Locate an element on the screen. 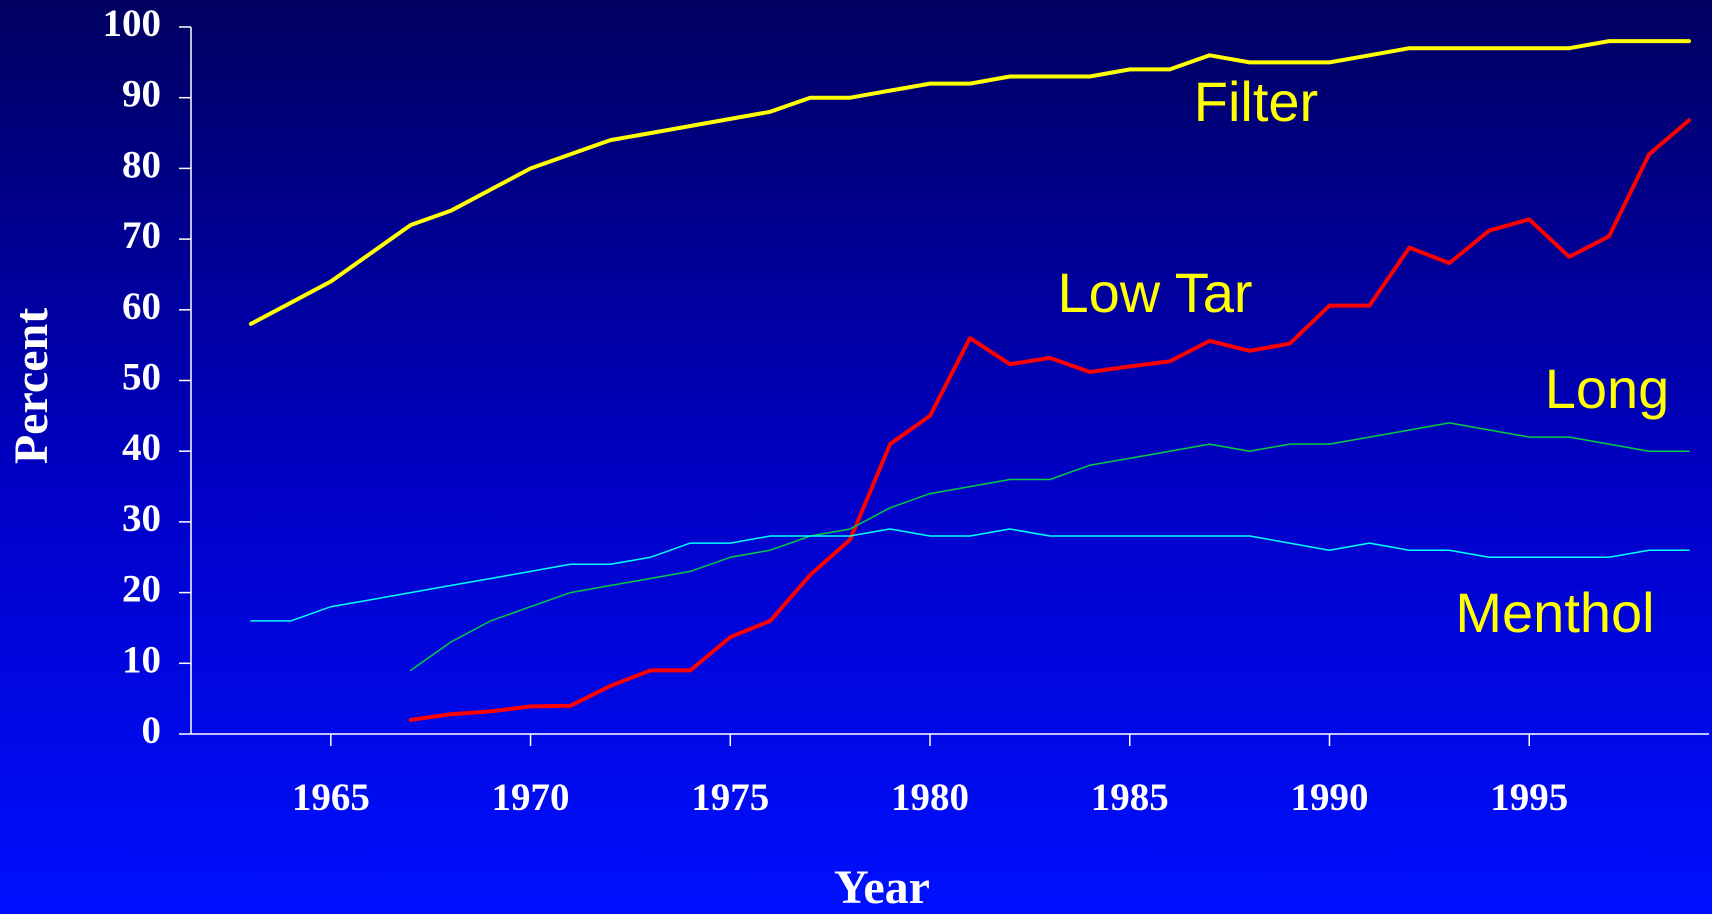 This screenshot has width=1712, height=914. series-label: Long is located at coordinates (1607, 388).